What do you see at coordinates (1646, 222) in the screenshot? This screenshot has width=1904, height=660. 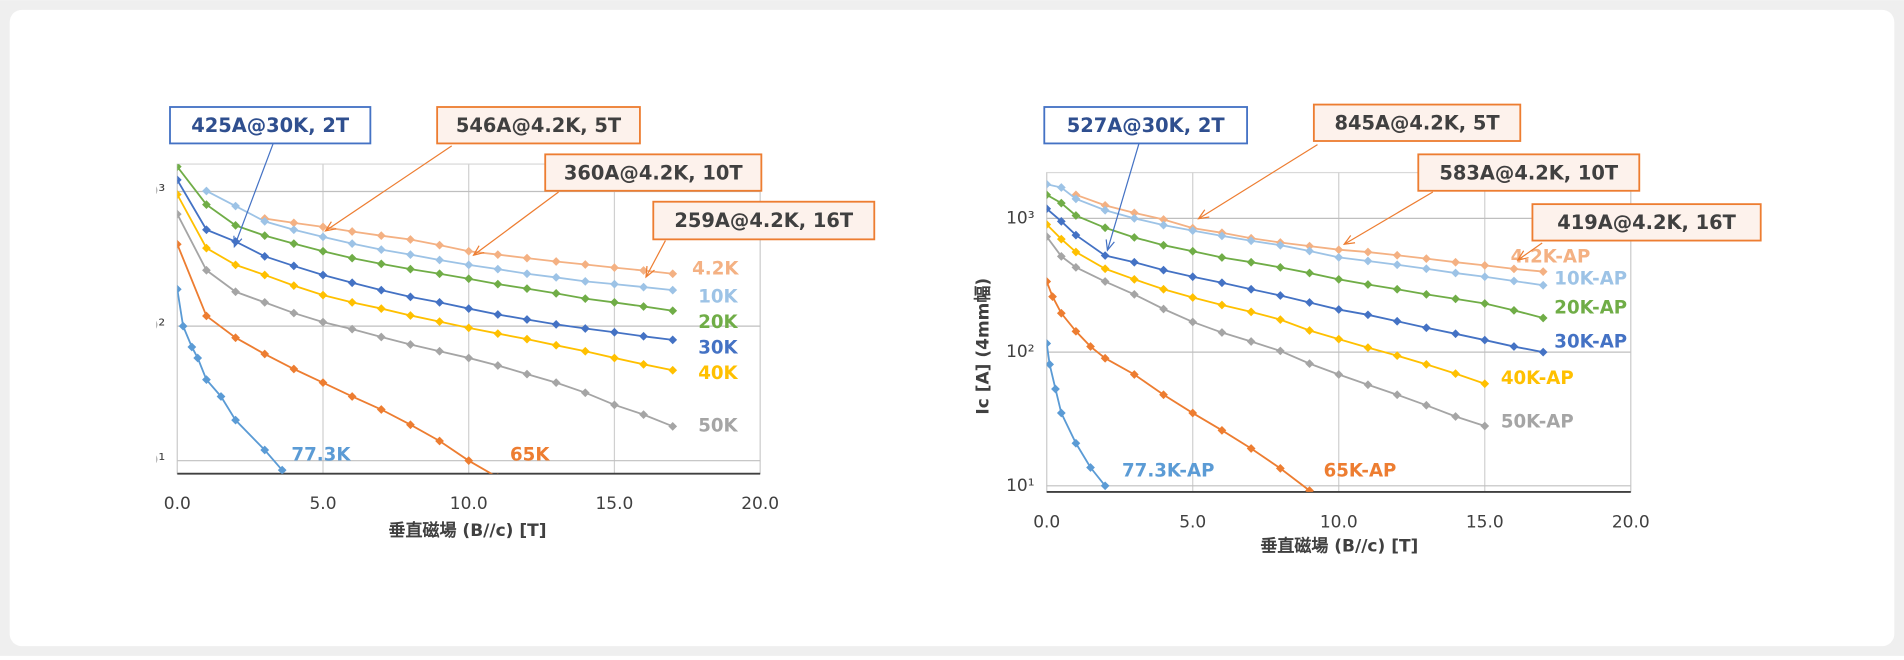 I see `annotation-text: 419A@4.2K, 16T` at bounding box center [1646, 222].